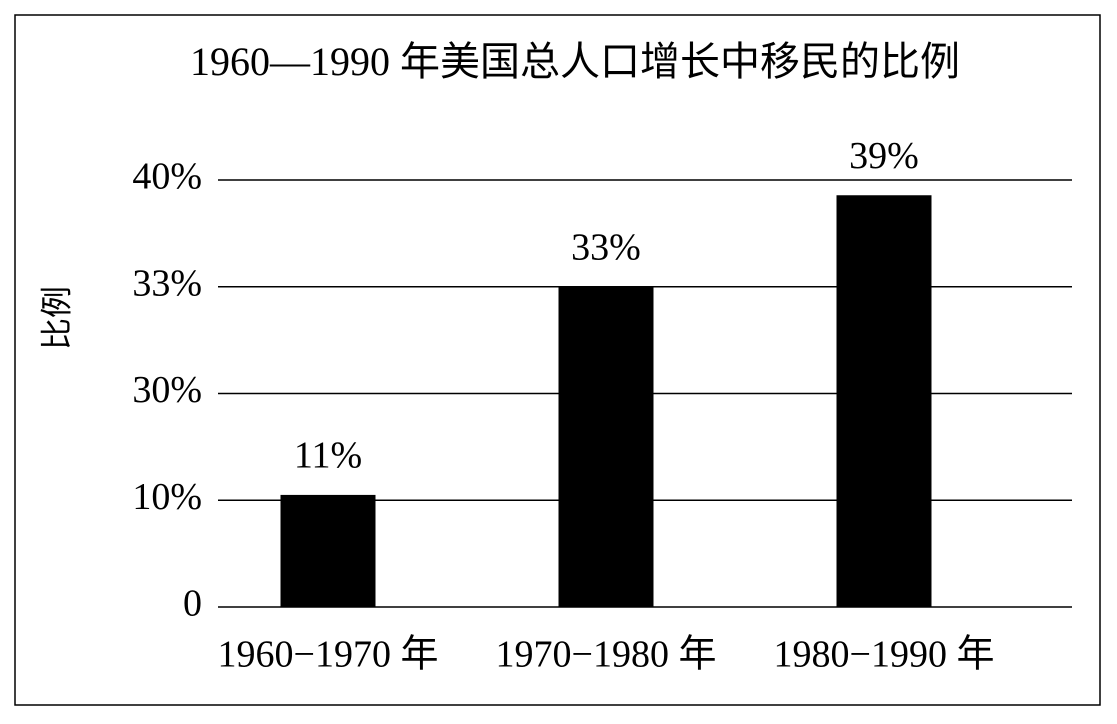 This screenshot has height=724, width=1117. What do you see at coordinates (328, 456) in the screenshot?
I see `value-label: 11%` at bounding box center [328, 456].